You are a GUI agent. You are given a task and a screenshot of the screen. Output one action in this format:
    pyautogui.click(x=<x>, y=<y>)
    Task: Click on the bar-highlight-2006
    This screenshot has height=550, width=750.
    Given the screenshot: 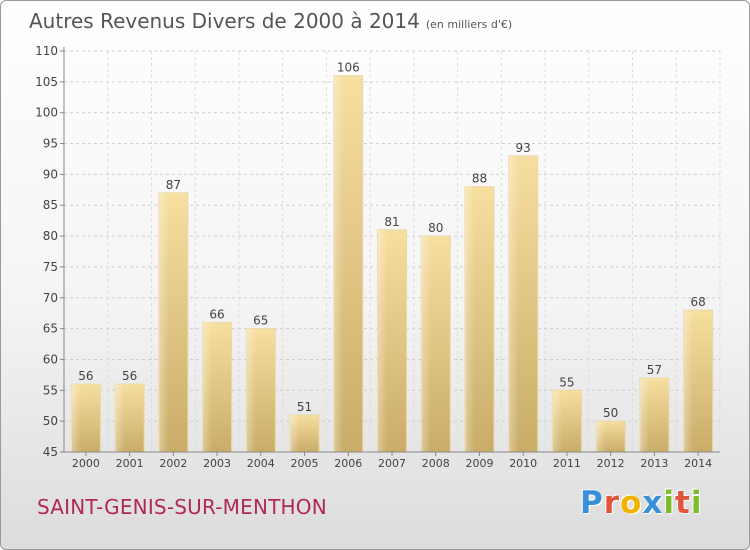 What is the action you would take?
    pyautogui.click(x=338, y=263)
    